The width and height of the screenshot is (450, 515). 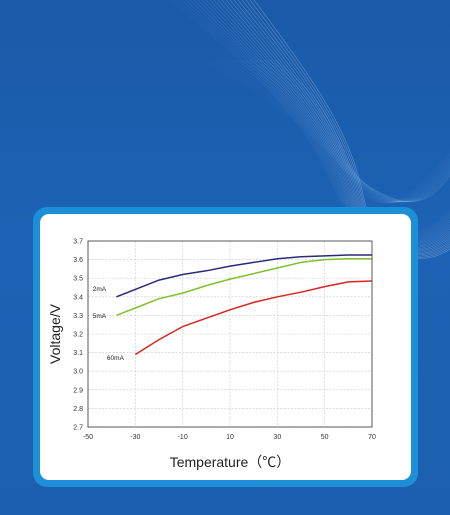 I want to click on series-label-2mA: 2mA, so click(x=100, y=289).